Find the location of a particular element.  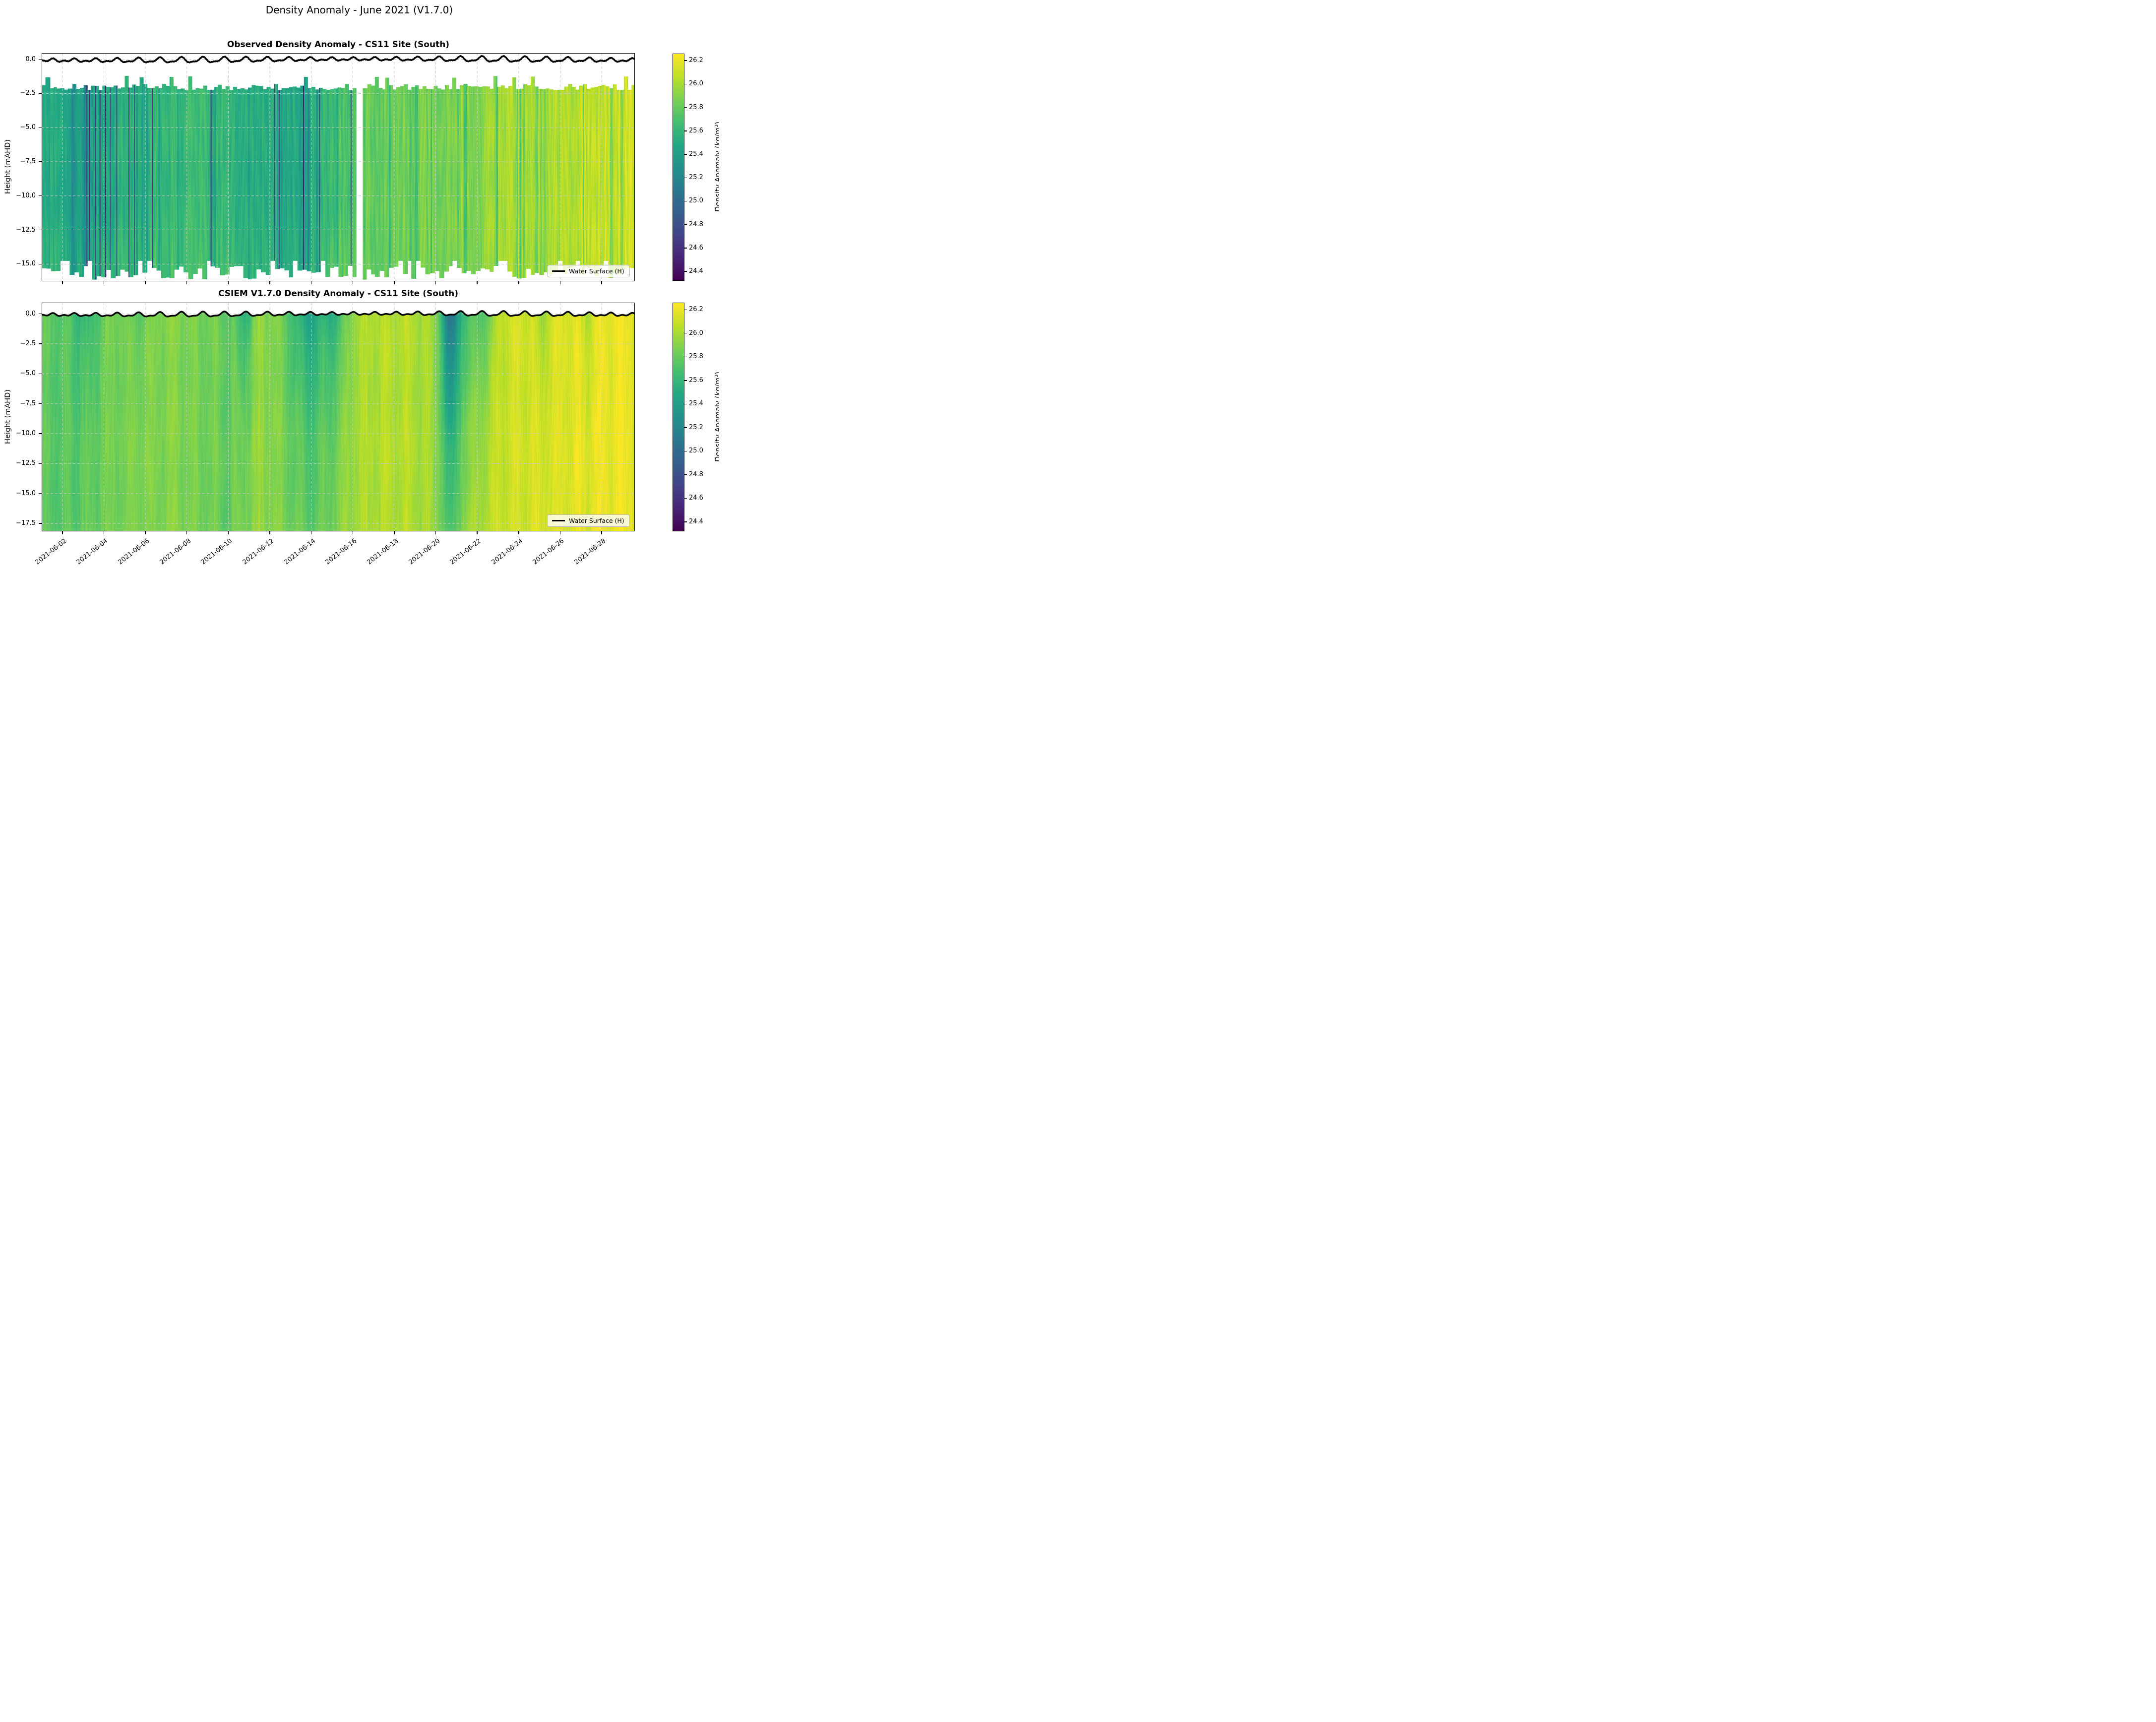

x-tick-label: 2021-06-02 is located at coordinates (51, 552).